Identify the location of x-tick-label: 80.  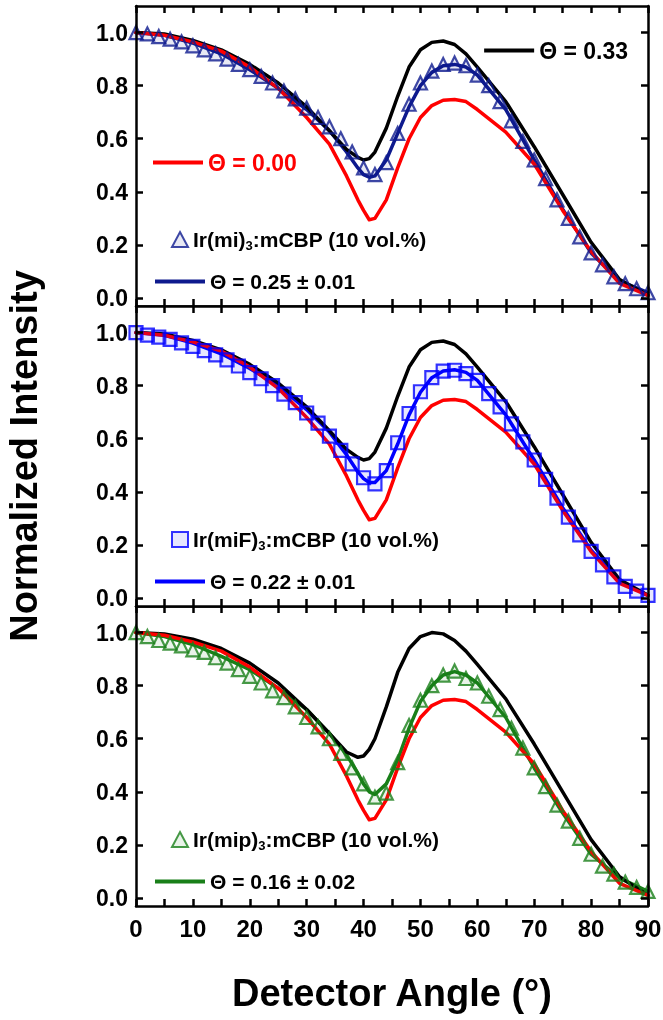
(591, 928).